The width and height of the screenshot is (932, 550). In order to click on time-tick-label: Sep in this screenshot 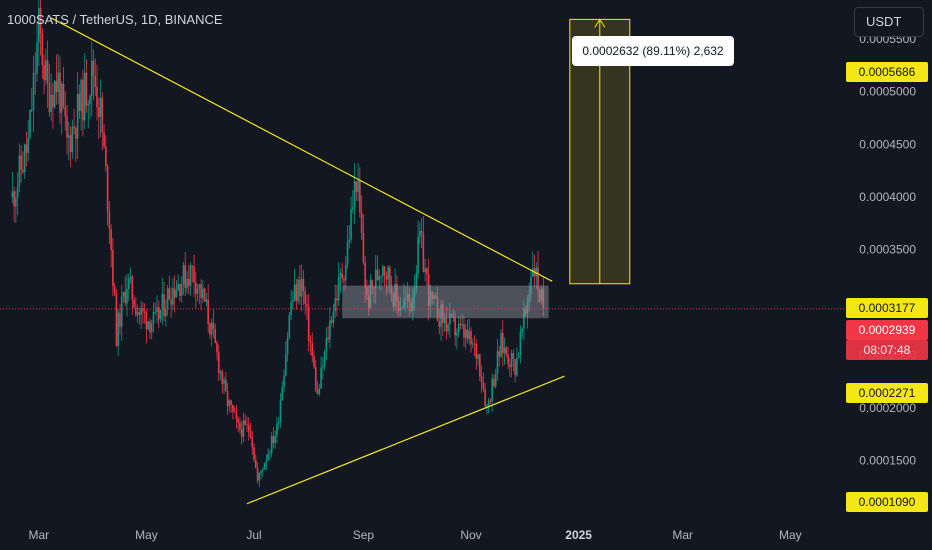, I will do `click(364, 535)`.